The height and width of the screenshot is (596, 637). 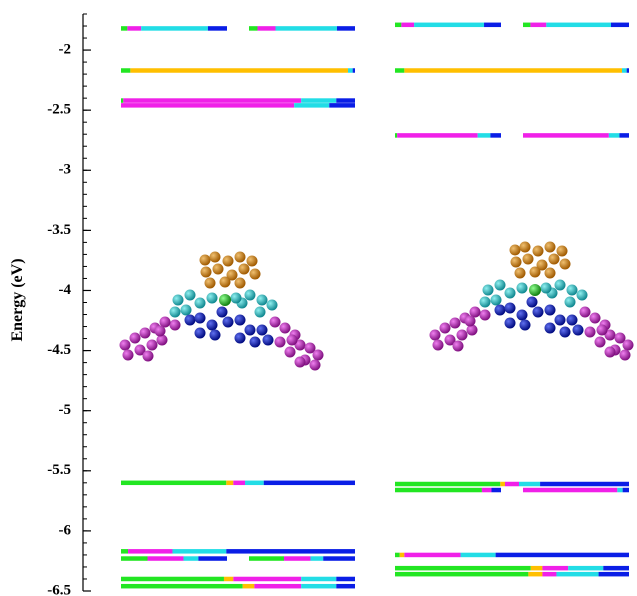 I want to click on y-tick-label: -5, so click(x=65, y=410).